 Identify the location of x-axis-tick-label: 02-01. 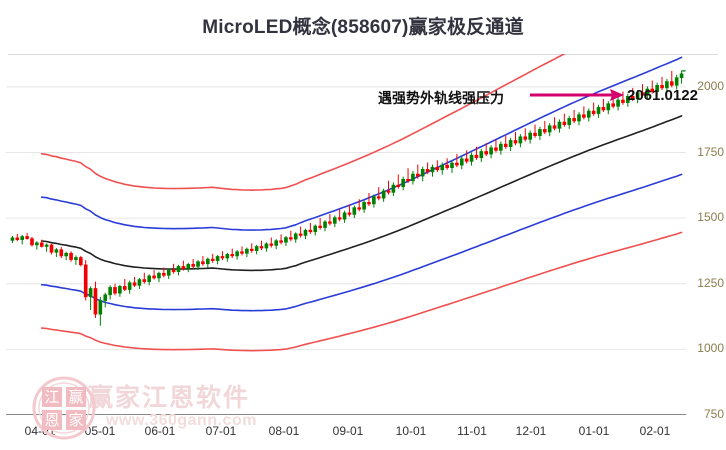
(655, 431).